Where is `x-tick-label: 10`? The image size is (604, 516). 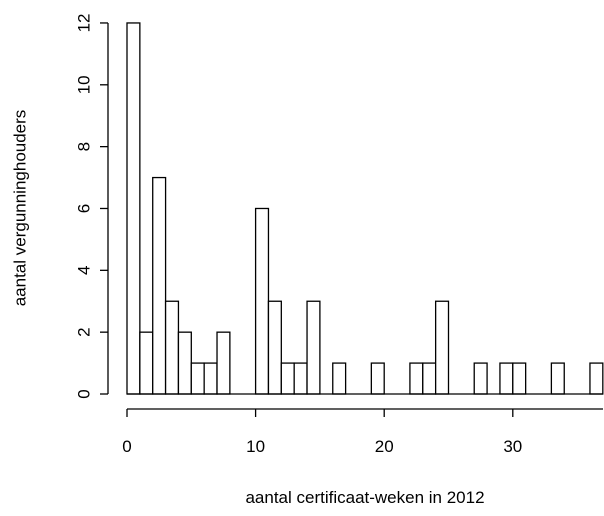
x-tick-label: 10 is located at coordinates (255, 446).